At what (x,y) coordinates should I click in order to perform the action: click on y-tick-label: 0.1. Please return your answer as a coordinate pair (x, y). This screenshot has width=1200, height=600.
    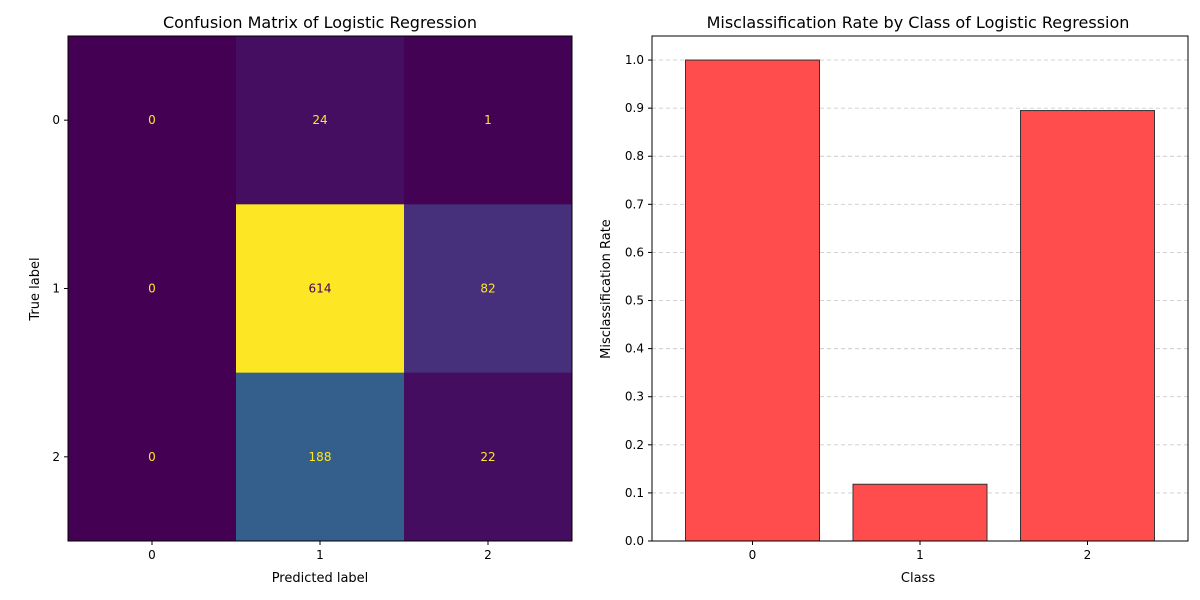
    Looking at the image, I should click on (634, 493).